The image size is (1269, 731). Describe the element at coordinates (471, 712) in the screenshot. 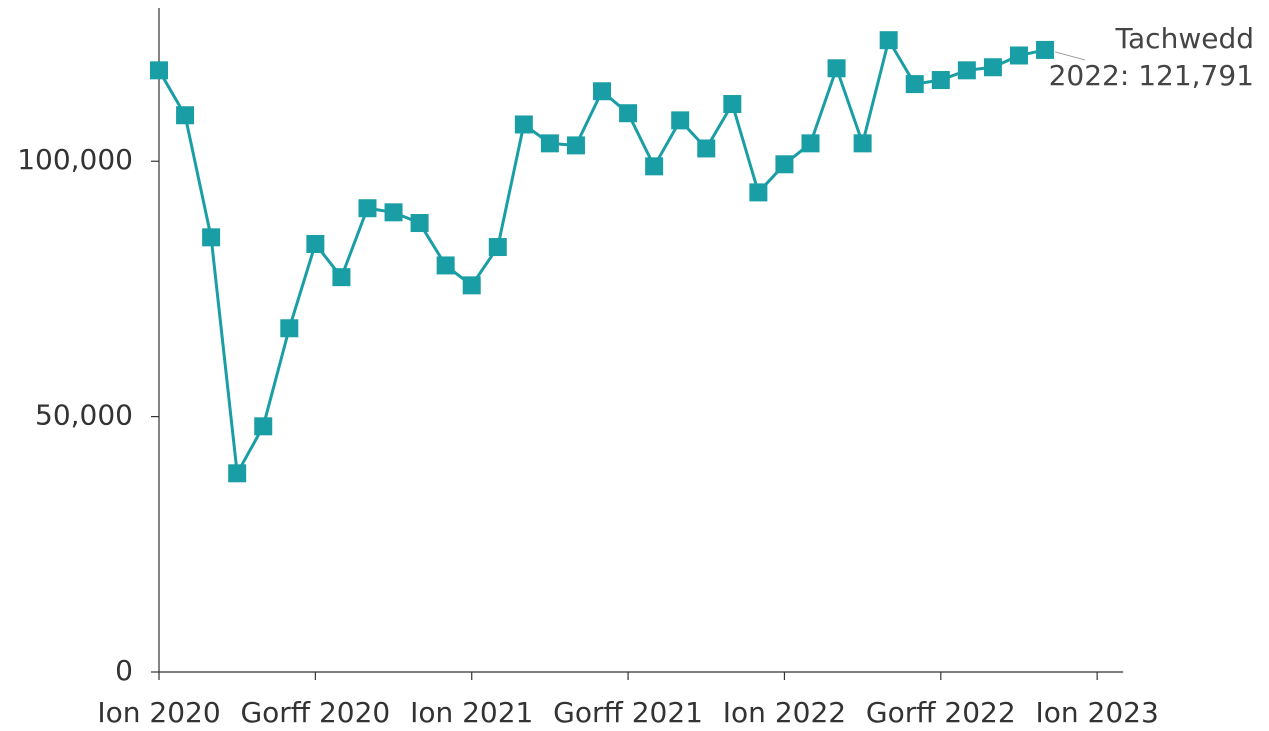

I see `x-tick-label: Ion 2021` at that location.